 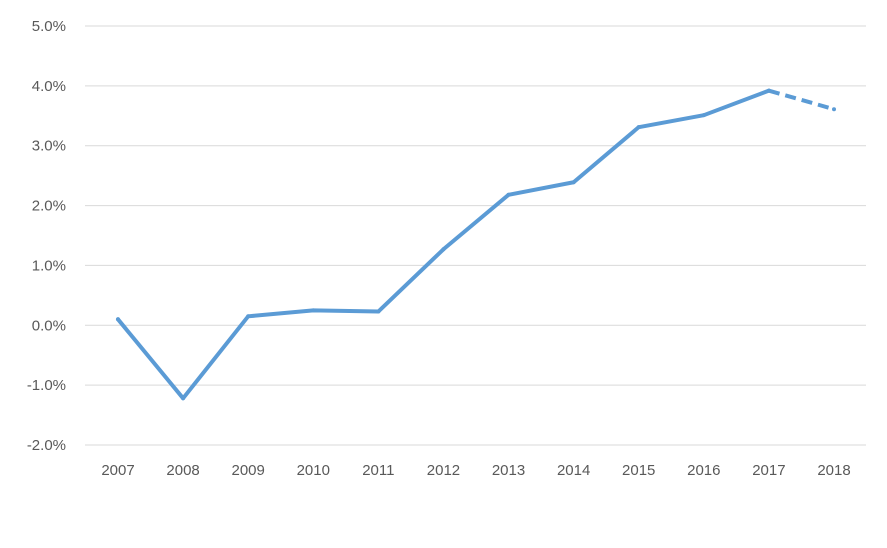 What do you see at coordinates (46, 385) in the screenshot?
I see `y-tick-label: -1.0%` at bounding box center [46, 385].